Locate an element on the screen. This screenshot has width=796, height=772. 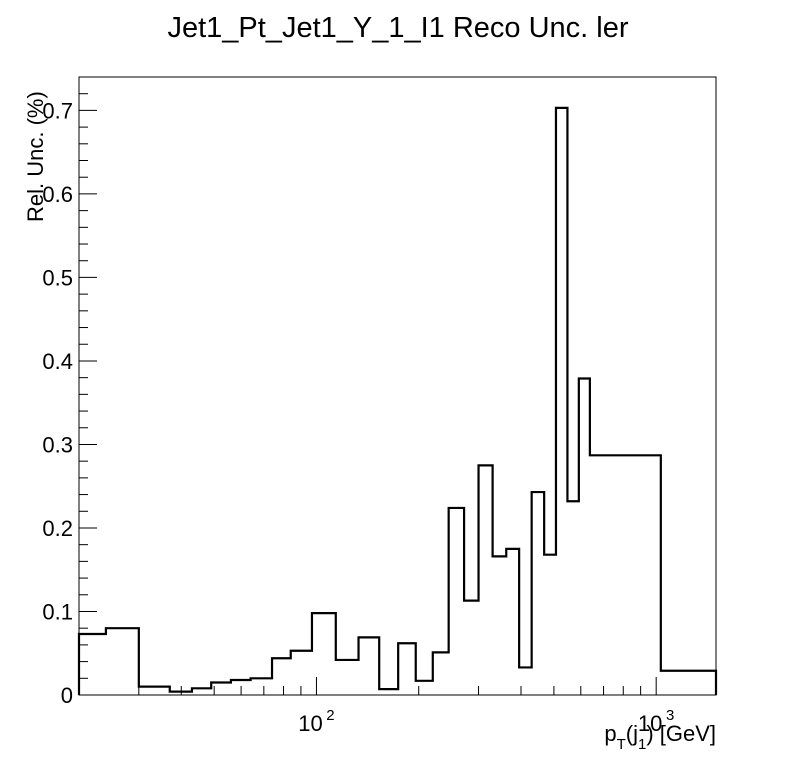
y-tick-label: 0.1 is located at coordinates (57, 611).